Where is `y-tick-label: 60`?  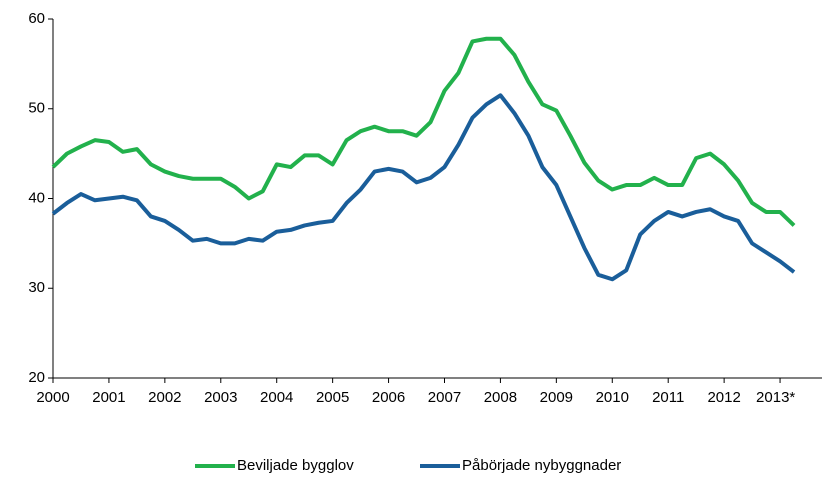 y-tick-label: 60 is located at coordinates (36, 18).